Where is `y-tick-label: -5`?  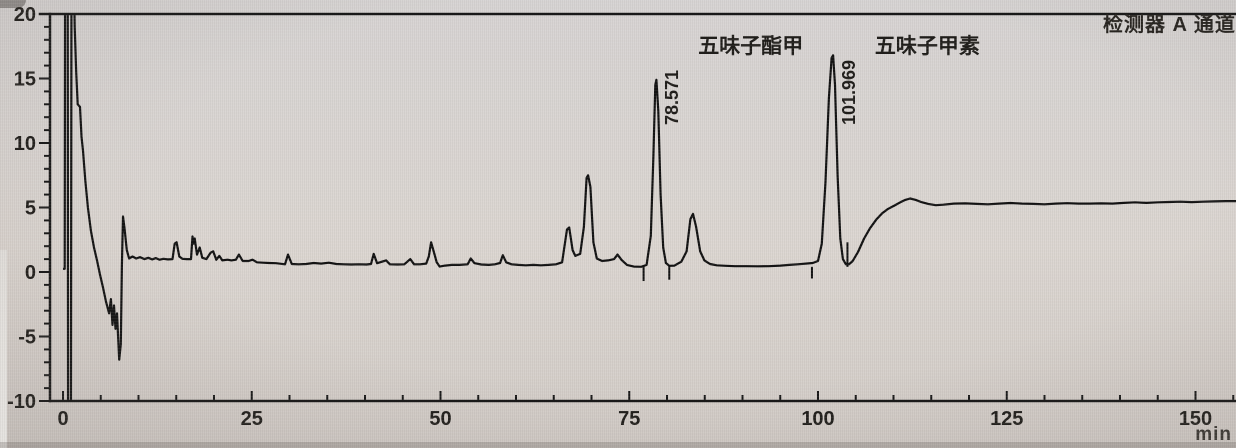 y-tick-label: -5 is located at coordinates (27, 338).